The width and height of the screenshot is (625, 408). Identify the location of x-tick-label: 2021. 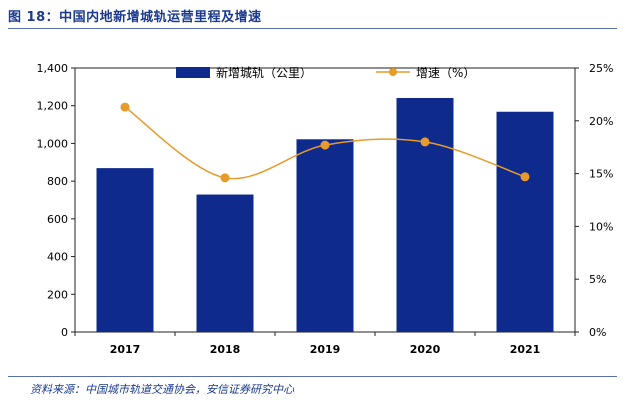
(525, 349).